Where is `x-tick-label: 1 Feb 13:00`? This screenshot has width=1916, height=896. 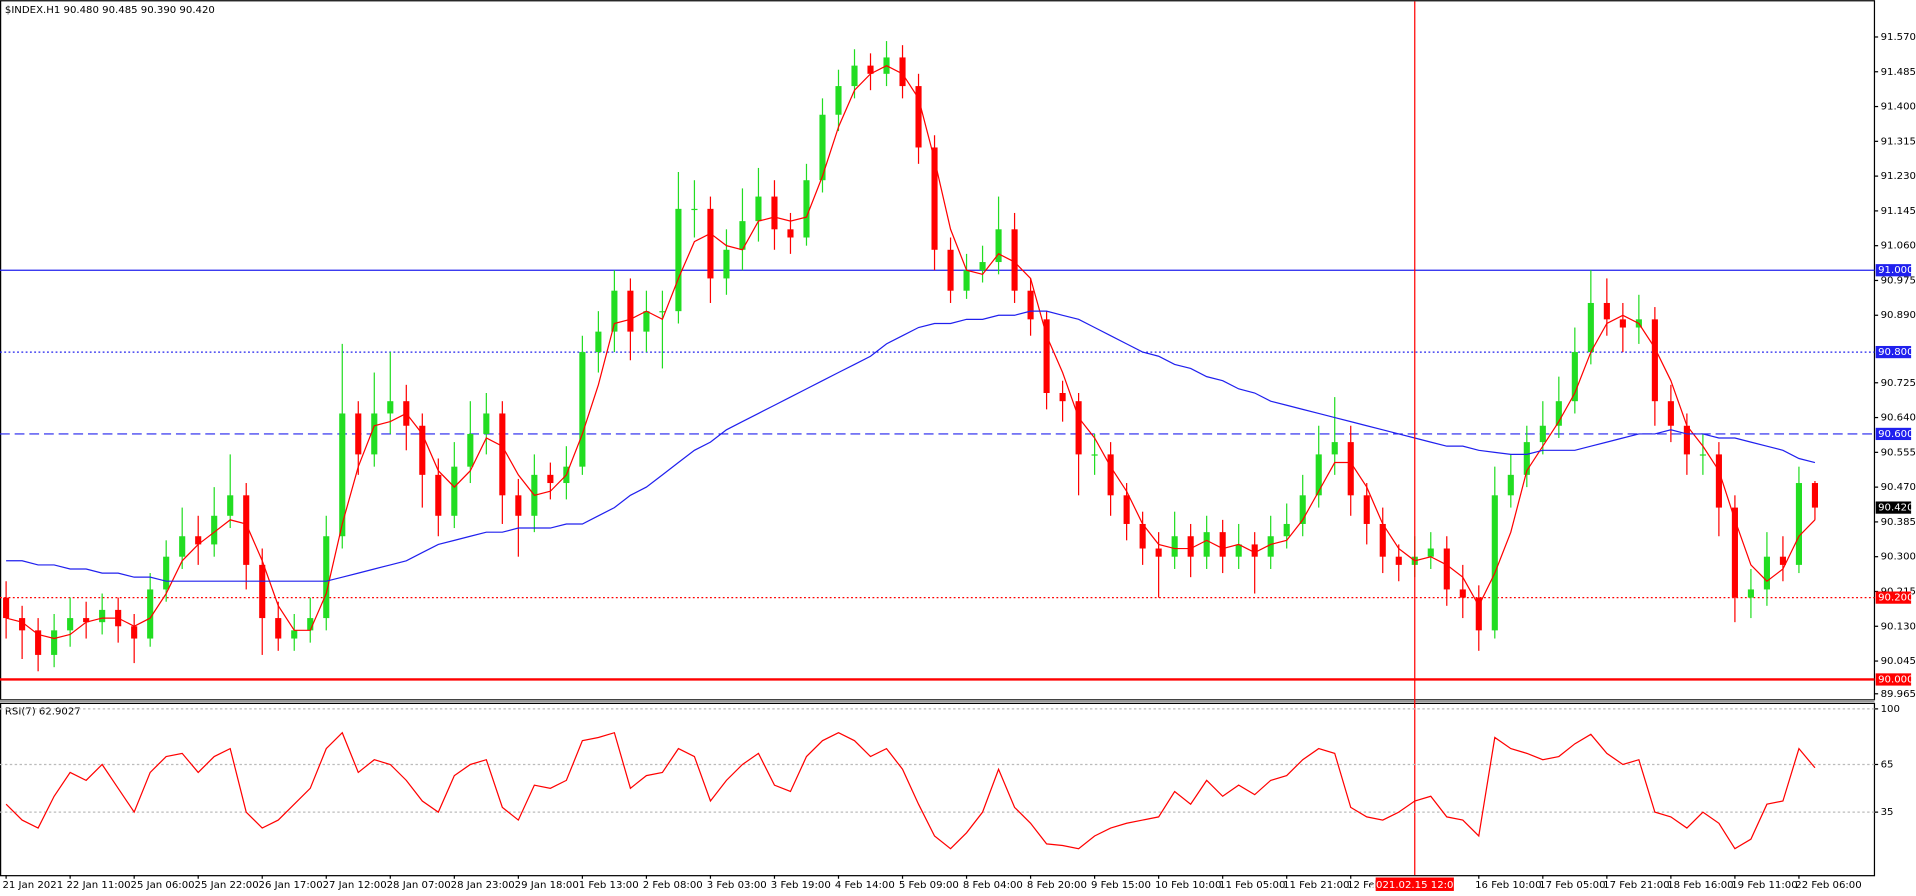
x-tick-label: 1 Feb 13:00 is located at coordinates (609, 885).